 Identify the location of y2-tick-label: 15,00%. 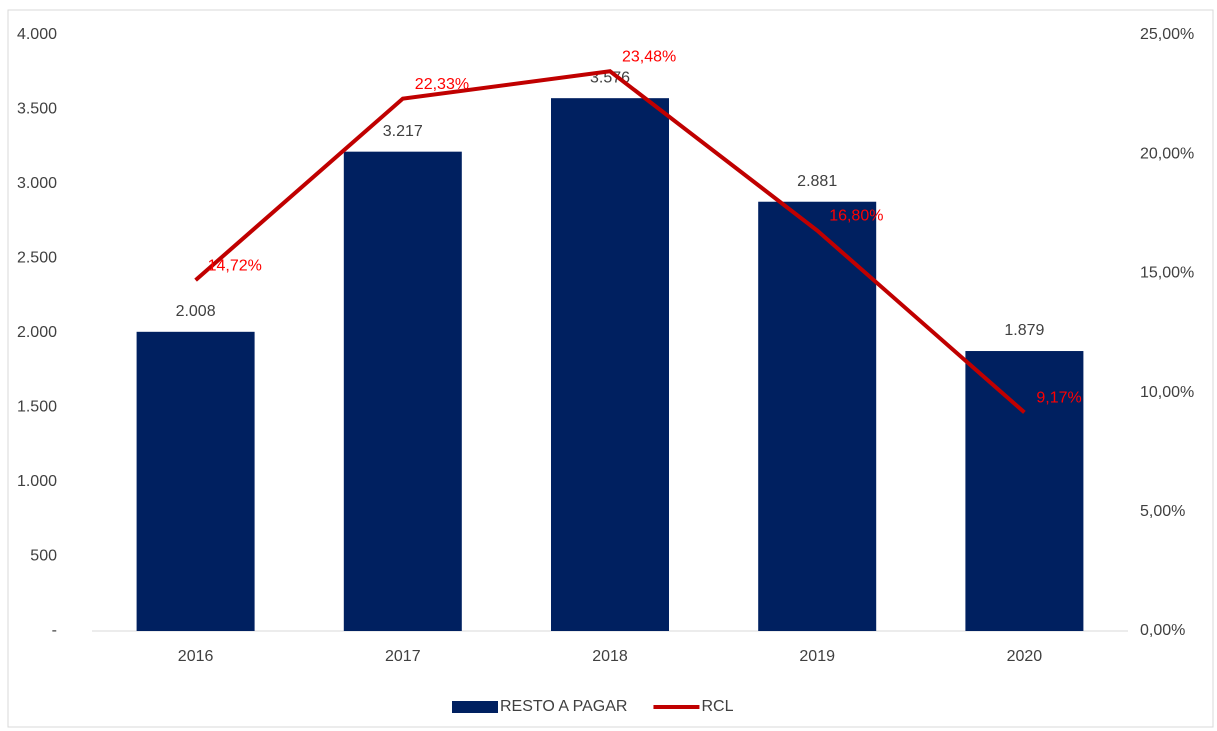
(1167, 273).